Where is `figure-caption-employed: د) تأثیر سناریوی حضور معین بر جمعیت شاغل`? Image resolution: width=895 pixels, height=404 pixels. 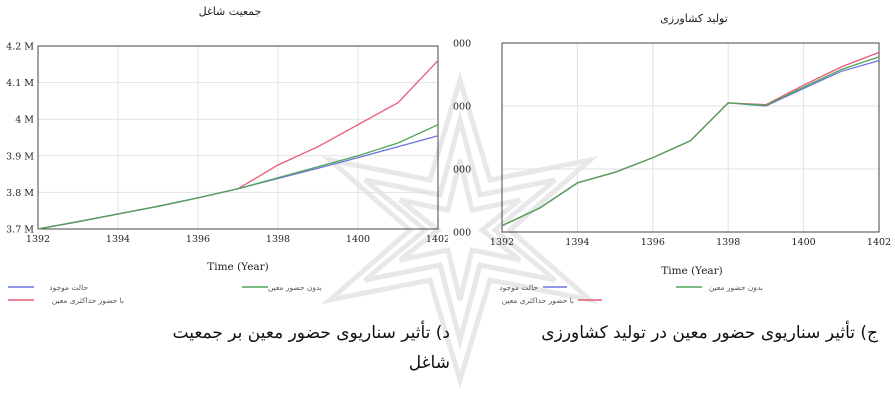 figure-caption-employed: د) تأثیر سناریوی حضور معین بر جمعیت شاغل is located at coordinates (311, 348).